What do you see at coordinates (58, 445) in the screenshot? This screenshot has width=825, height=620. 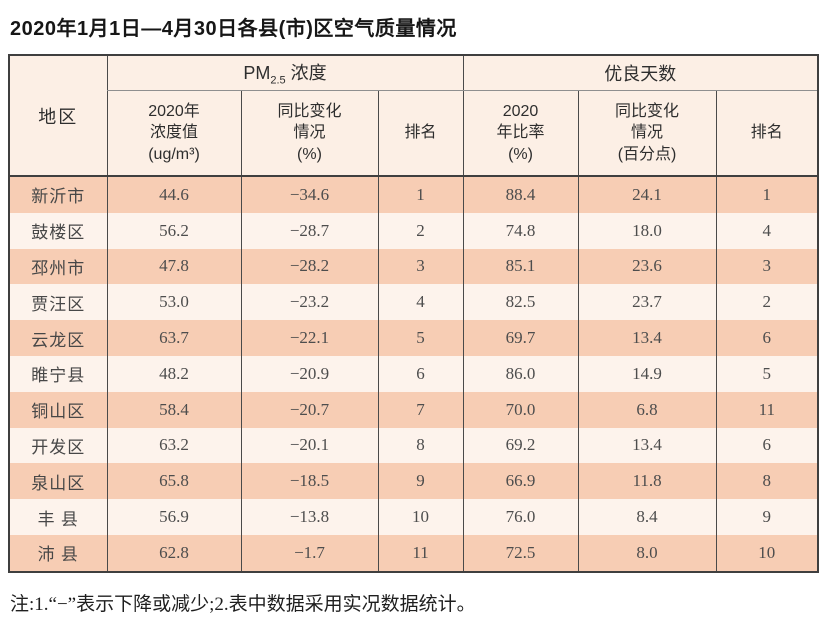 I see `cell-region: 开发区` at bounding box center [58, 445].